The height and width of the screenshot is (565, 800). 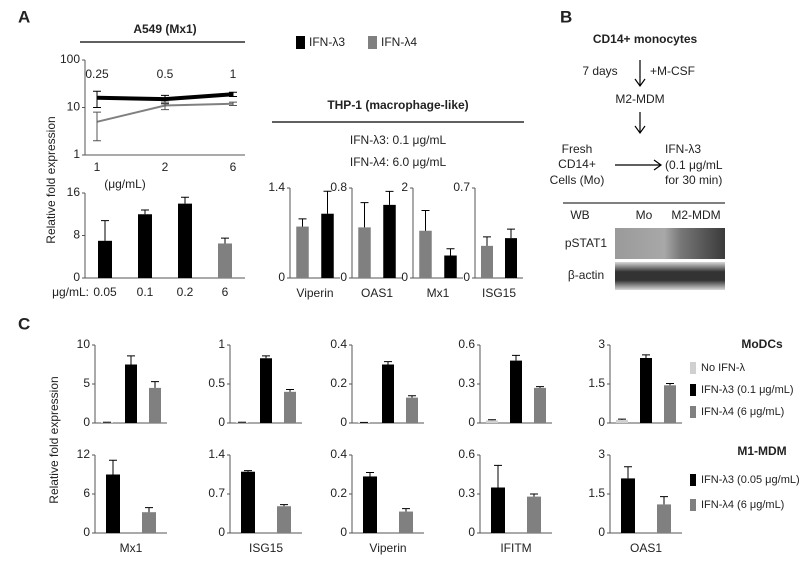 I want to click on y-tick-label: 0.6, so click(x=466, y=454).